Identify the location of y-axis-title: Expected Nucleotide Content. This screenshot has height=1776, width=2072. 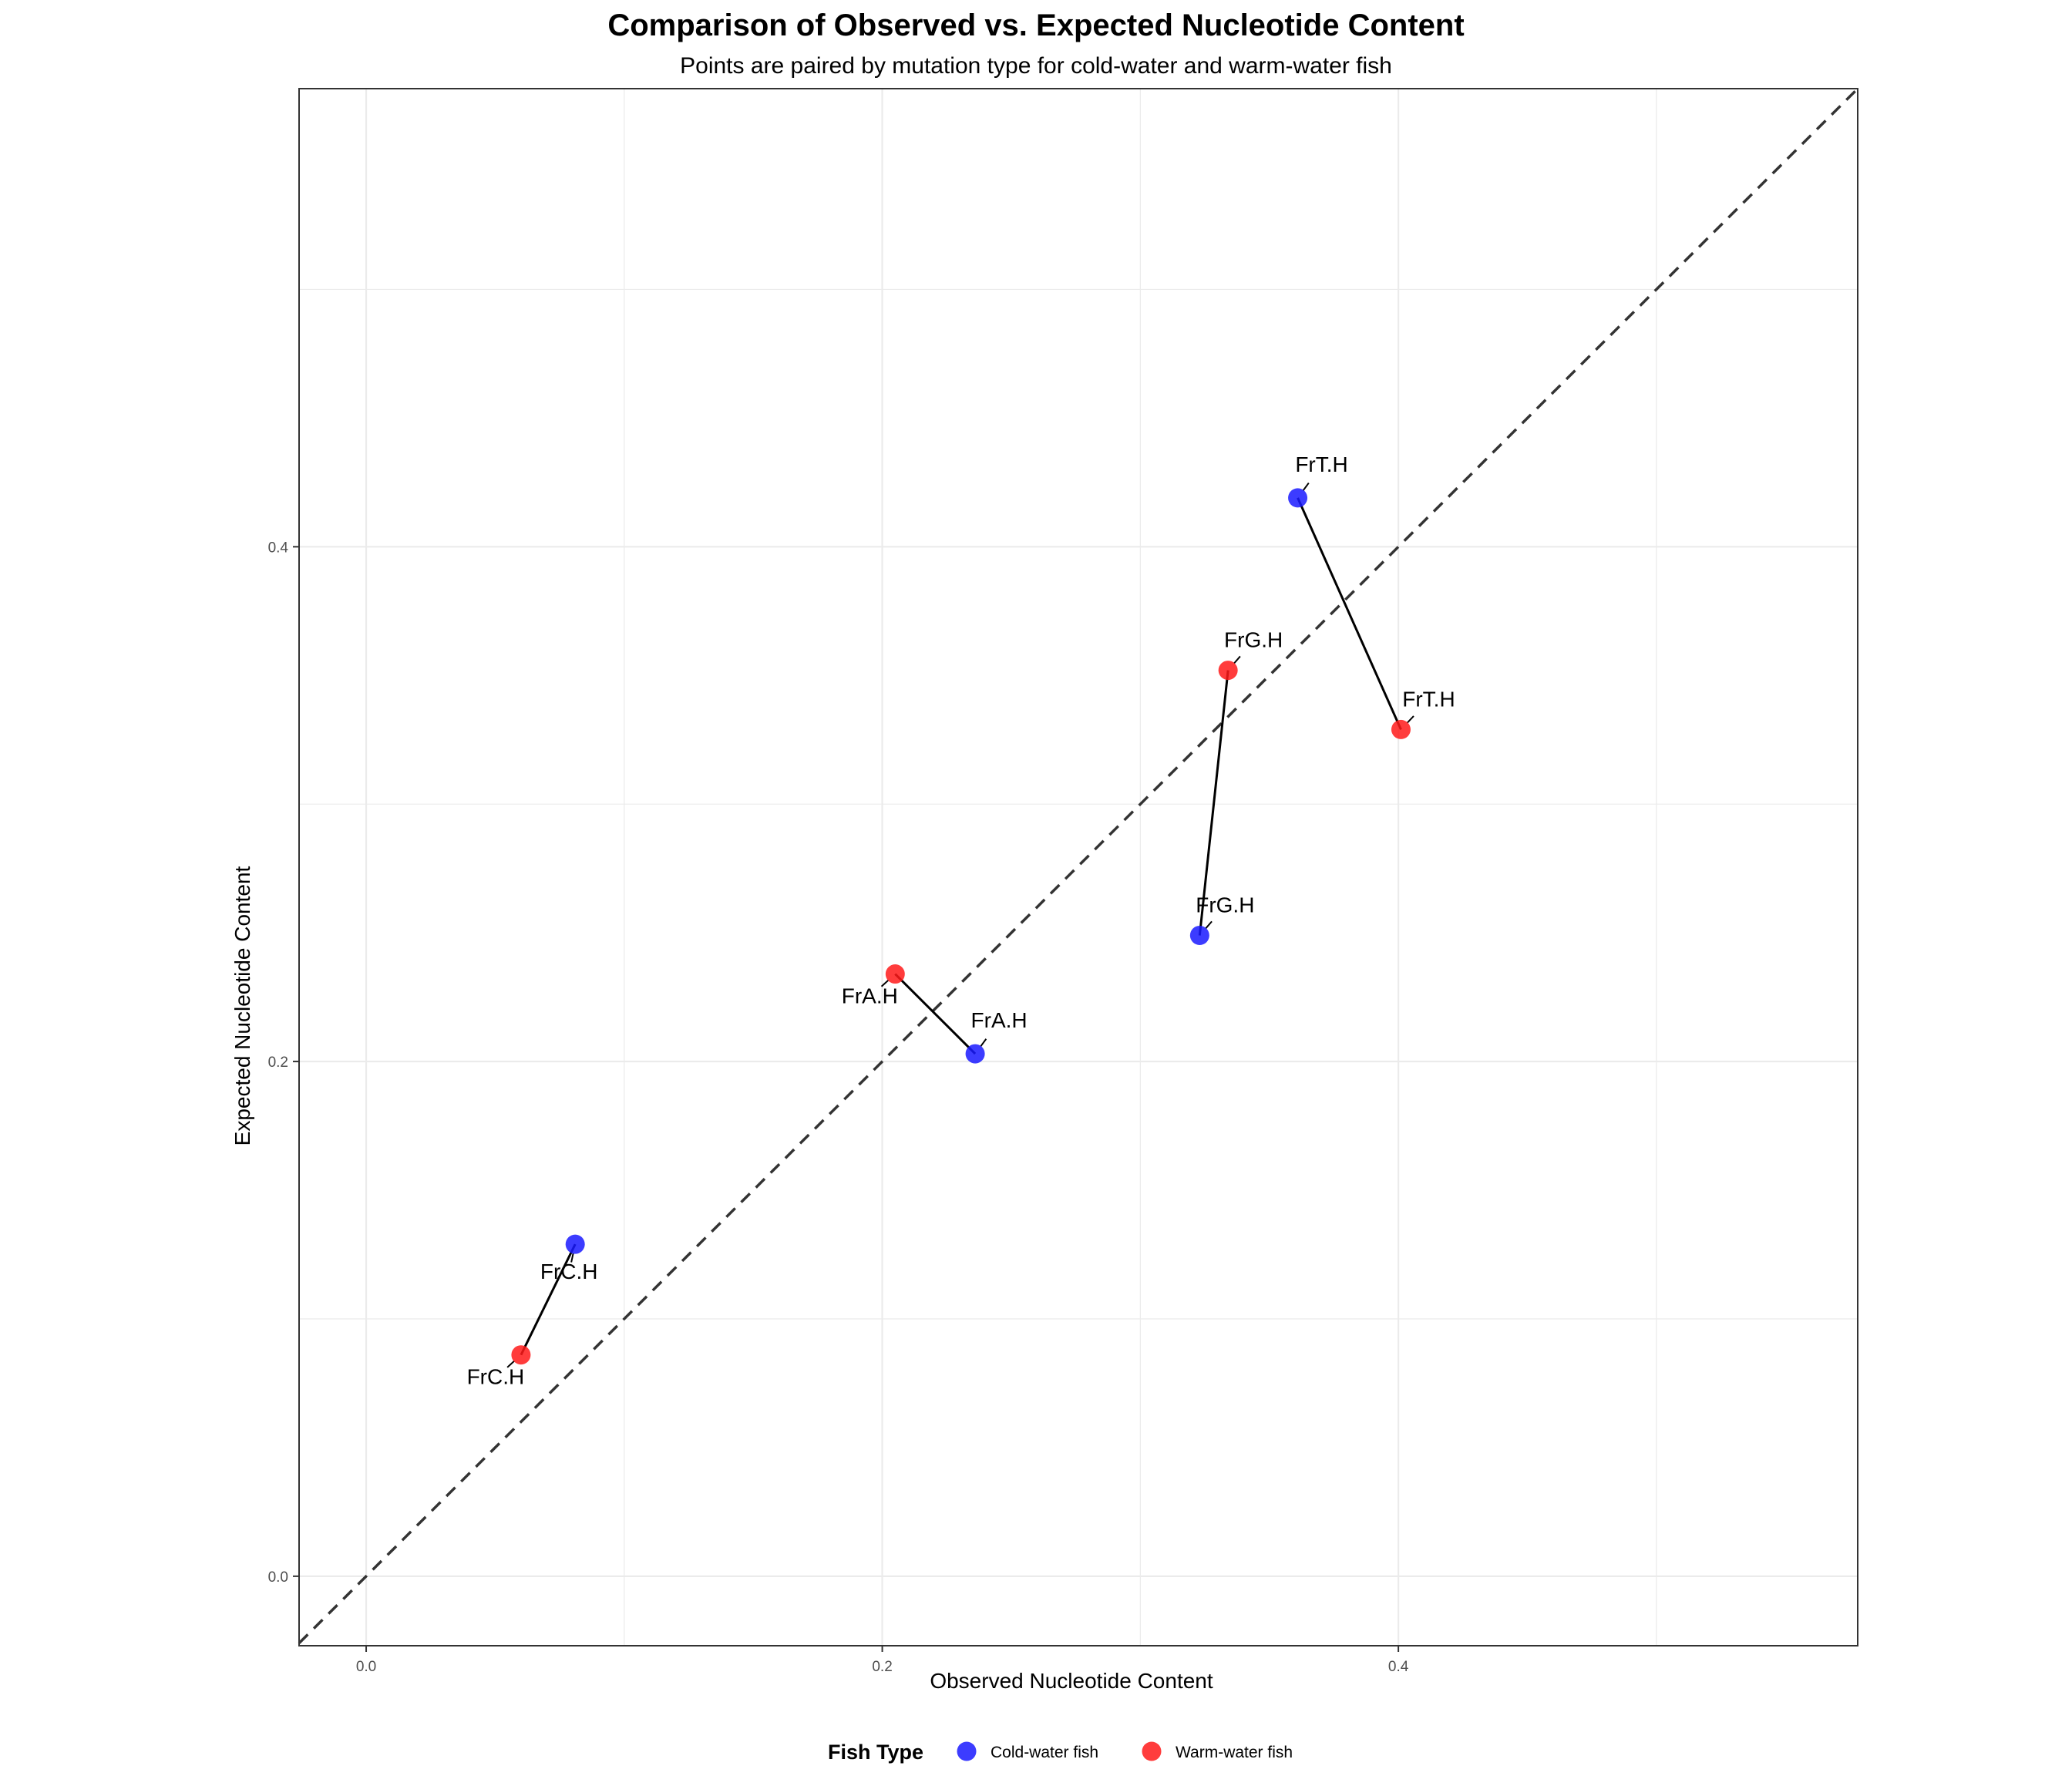
(242, 1006).